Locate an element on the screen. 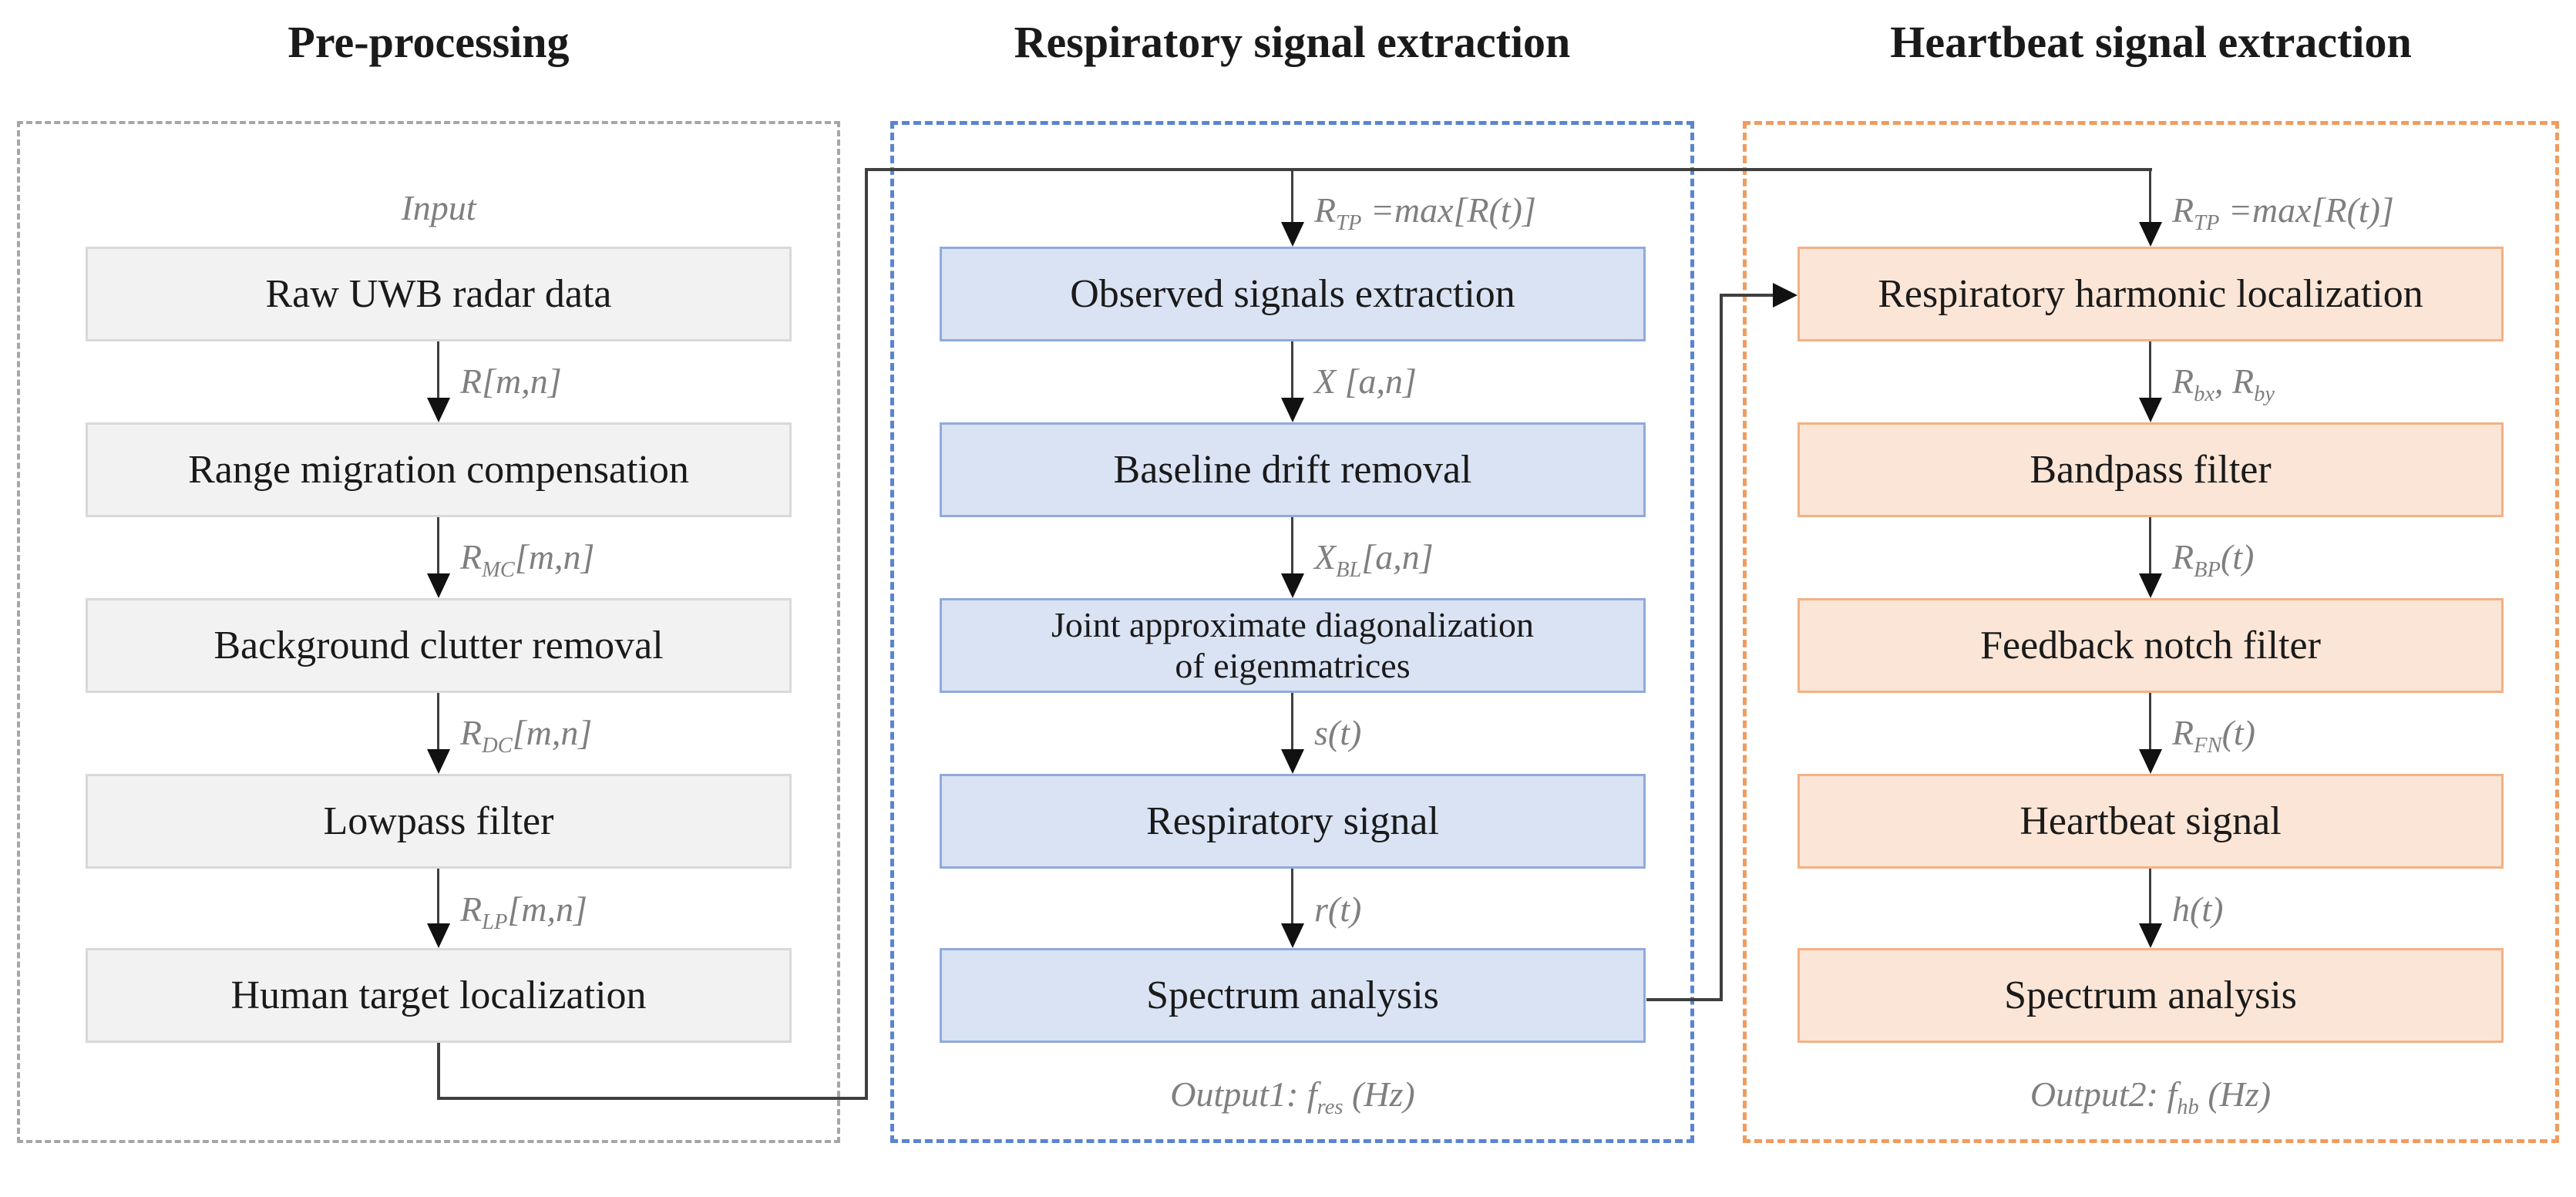  arrowhead-col2-gap2 is located at coordinates (1292, 585).